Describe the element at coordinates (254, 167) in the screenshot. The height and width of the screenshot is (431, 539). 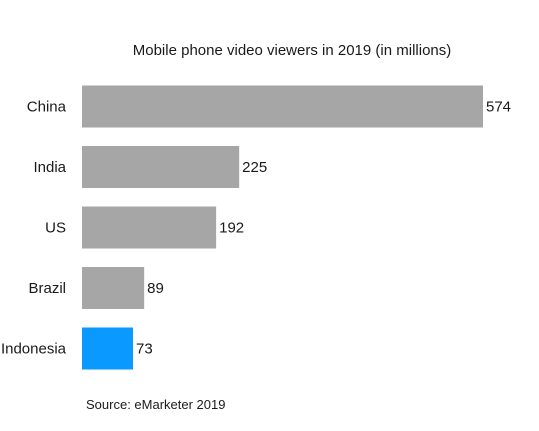
I see `value-label-india: 225` at that location.